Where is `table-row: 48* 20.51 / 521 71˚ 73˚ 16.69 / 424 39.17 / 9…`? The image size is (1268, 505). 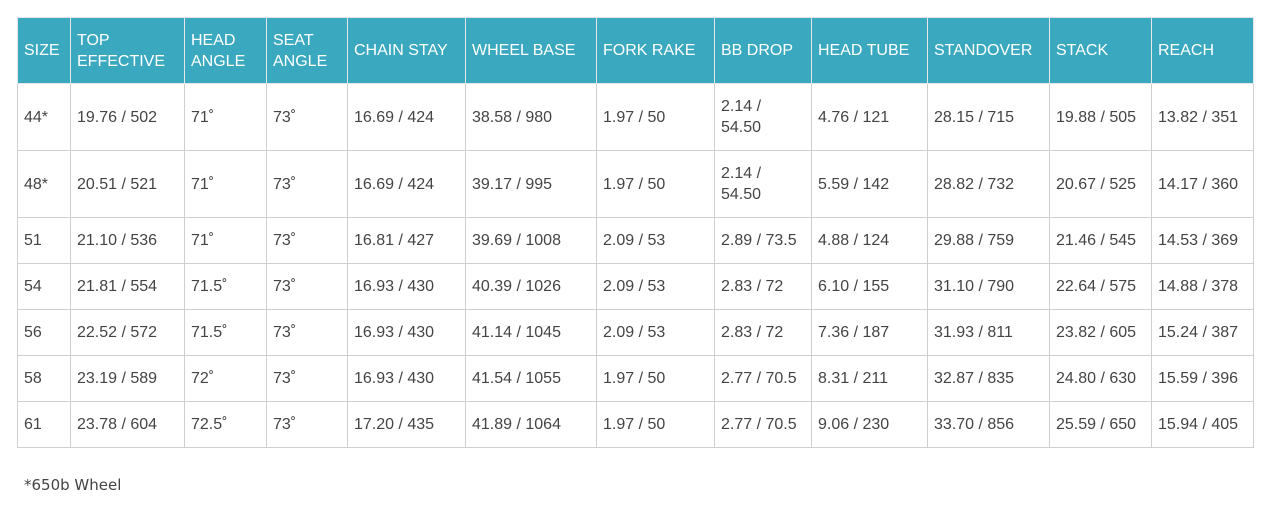
table-row: 48* 20.51 / 521 71˚ 73˚ 16.69 / 424 39.17 / 9… is located at coordinates (635, 184).